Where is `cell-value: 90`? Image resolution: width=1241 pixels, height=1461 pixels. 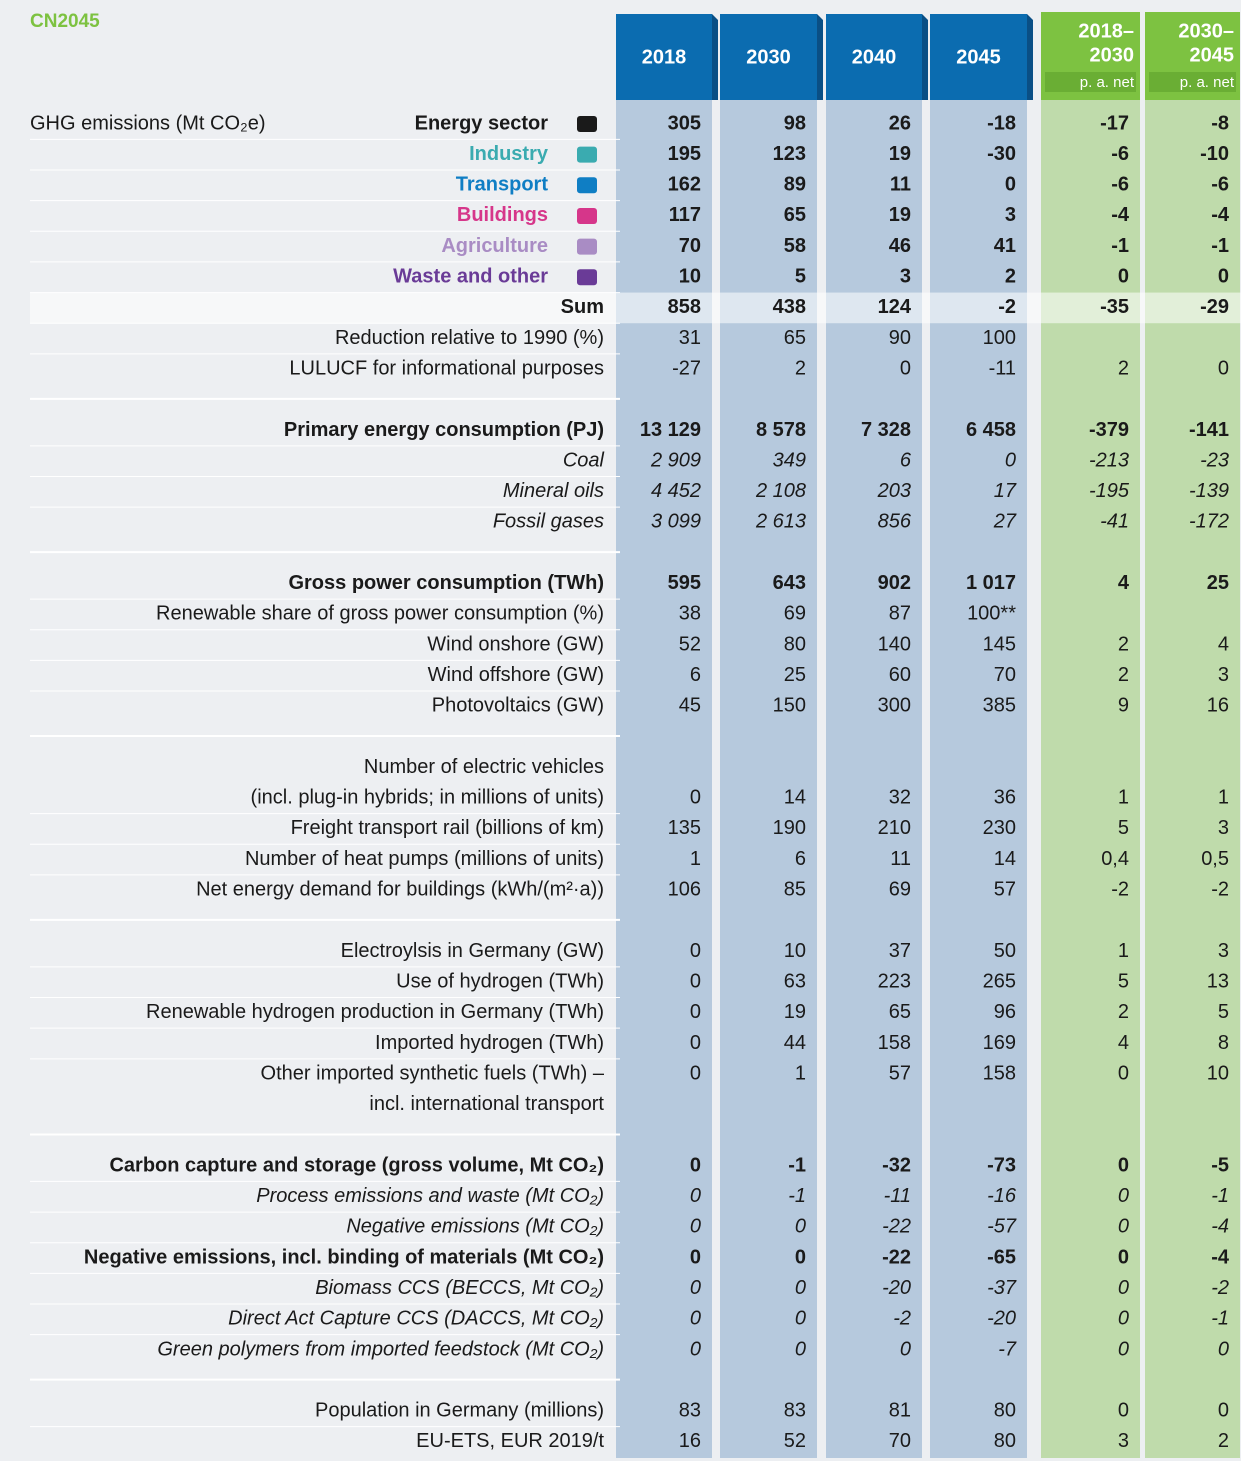 cell-value: 90 is located at coordinates (900, 338).